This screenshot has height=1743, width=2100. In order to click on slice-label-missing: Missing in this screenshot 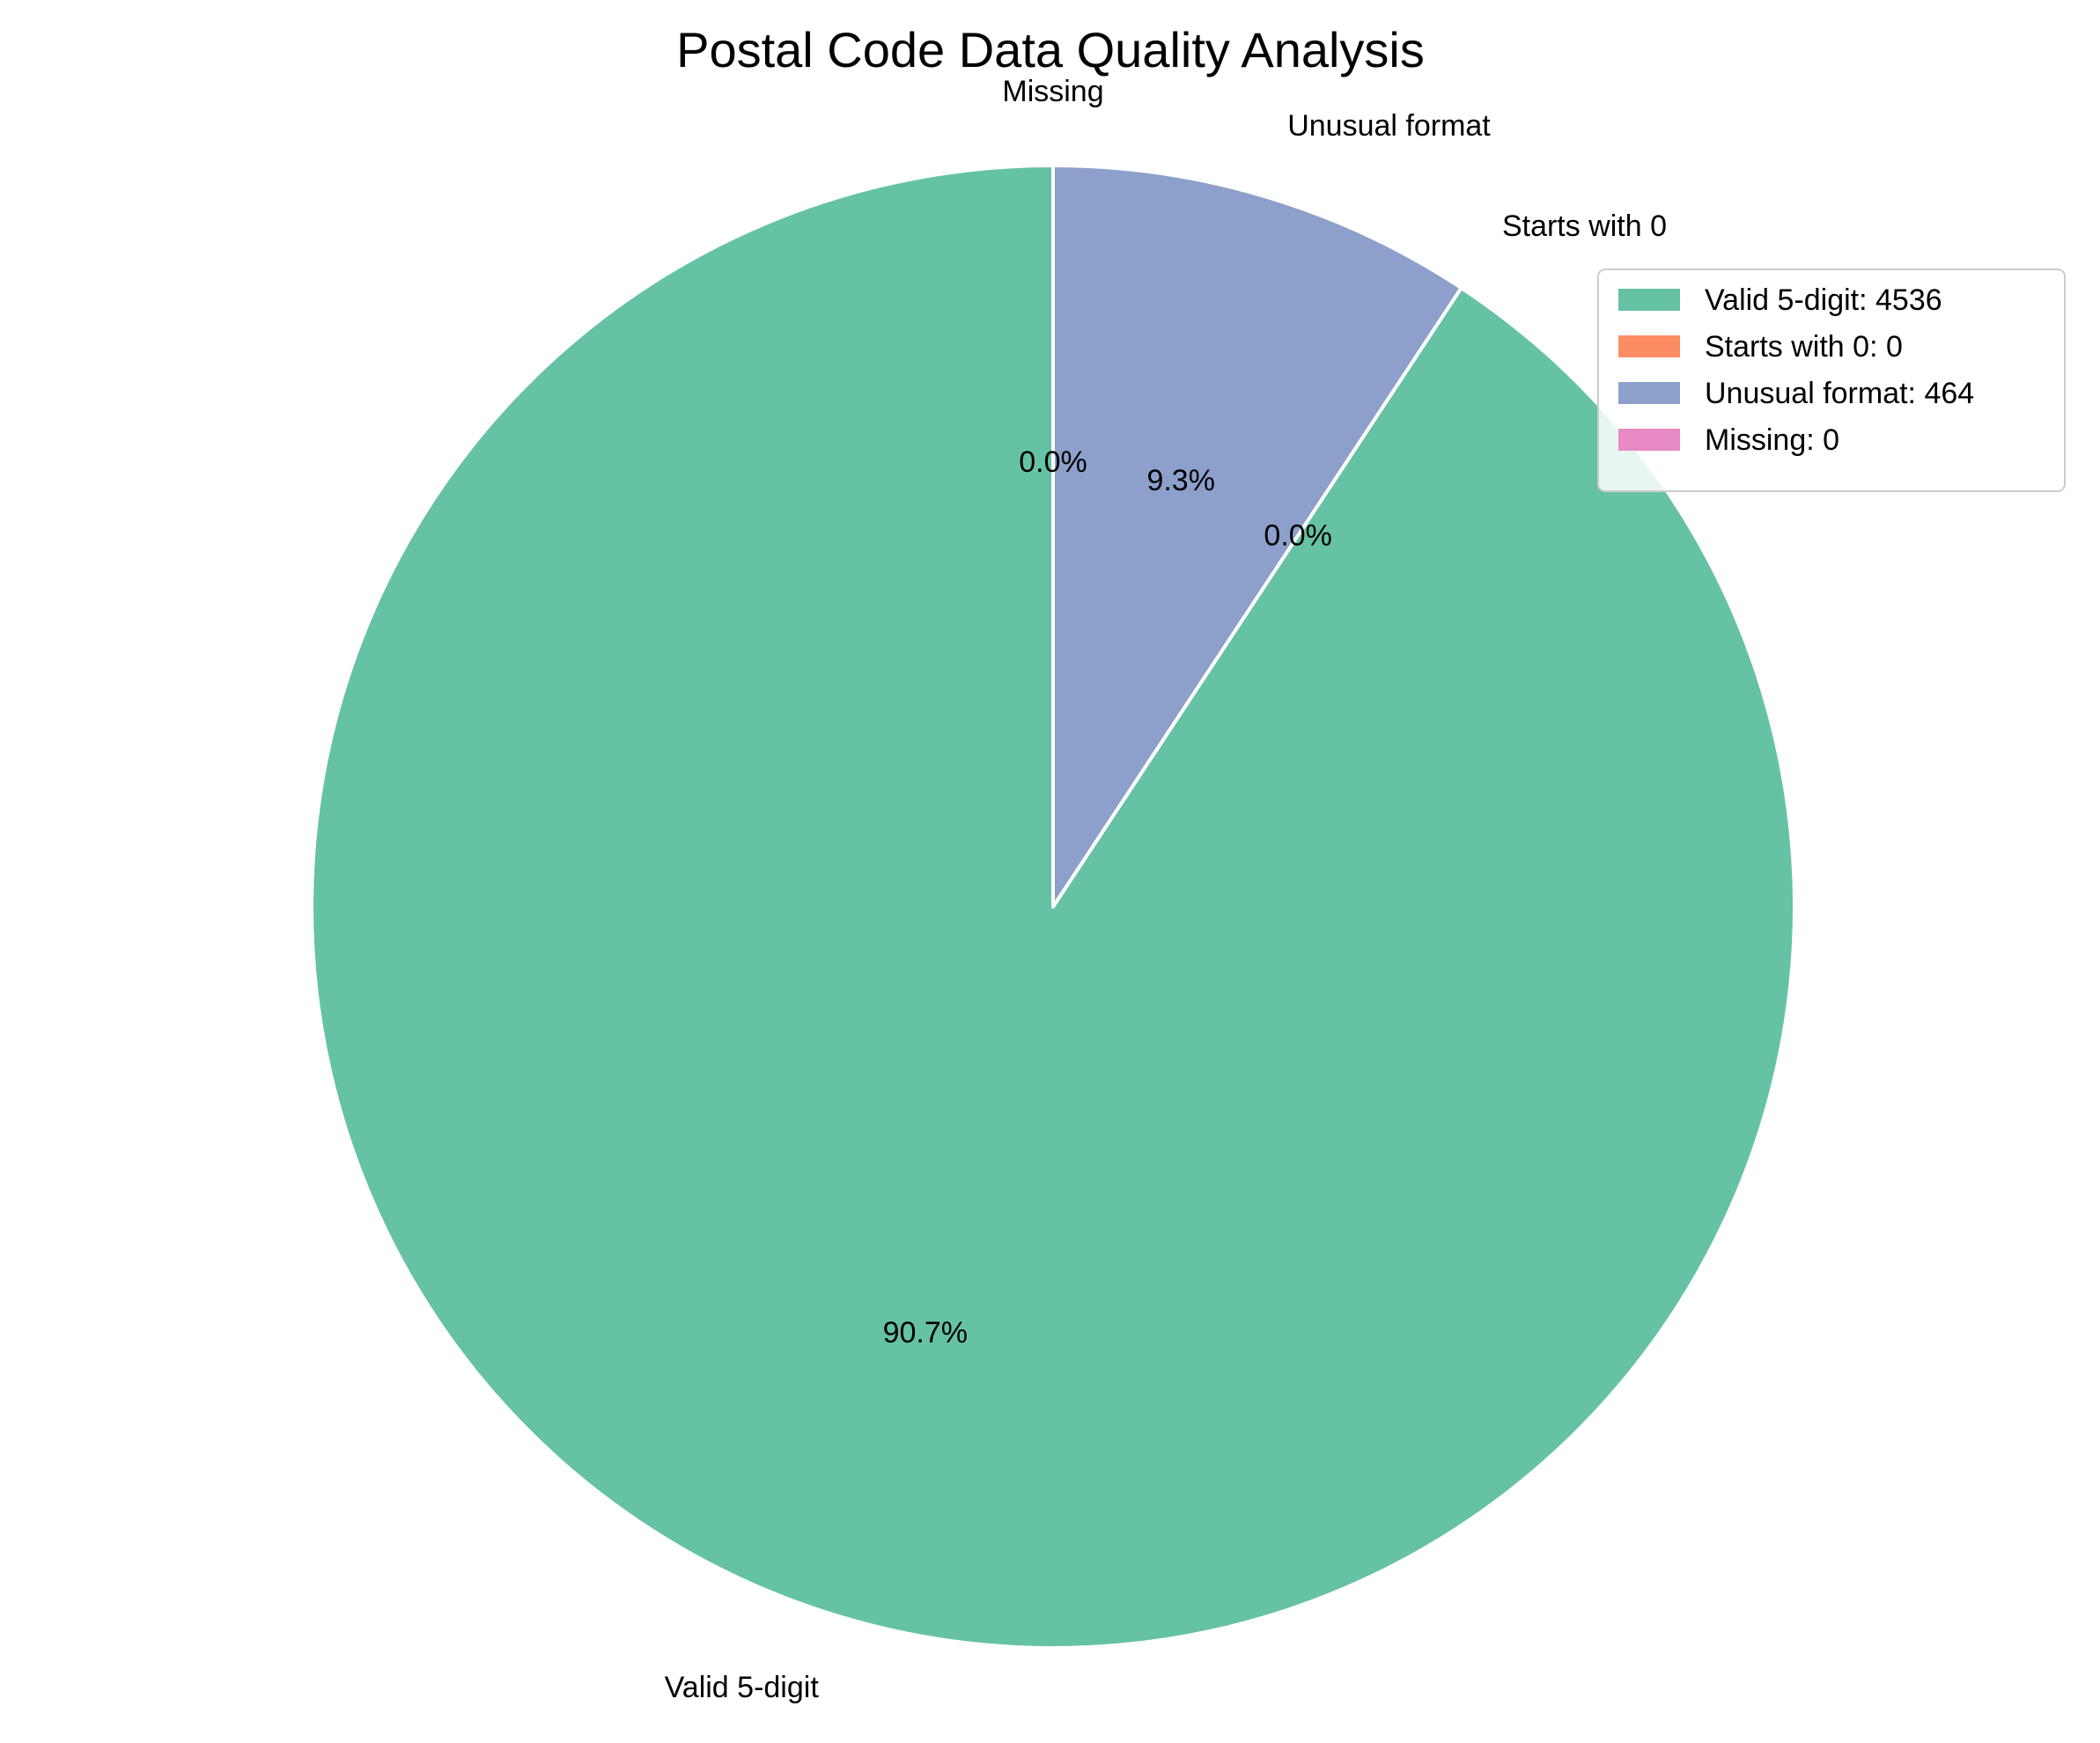, I will do `click(1052, 91)`.